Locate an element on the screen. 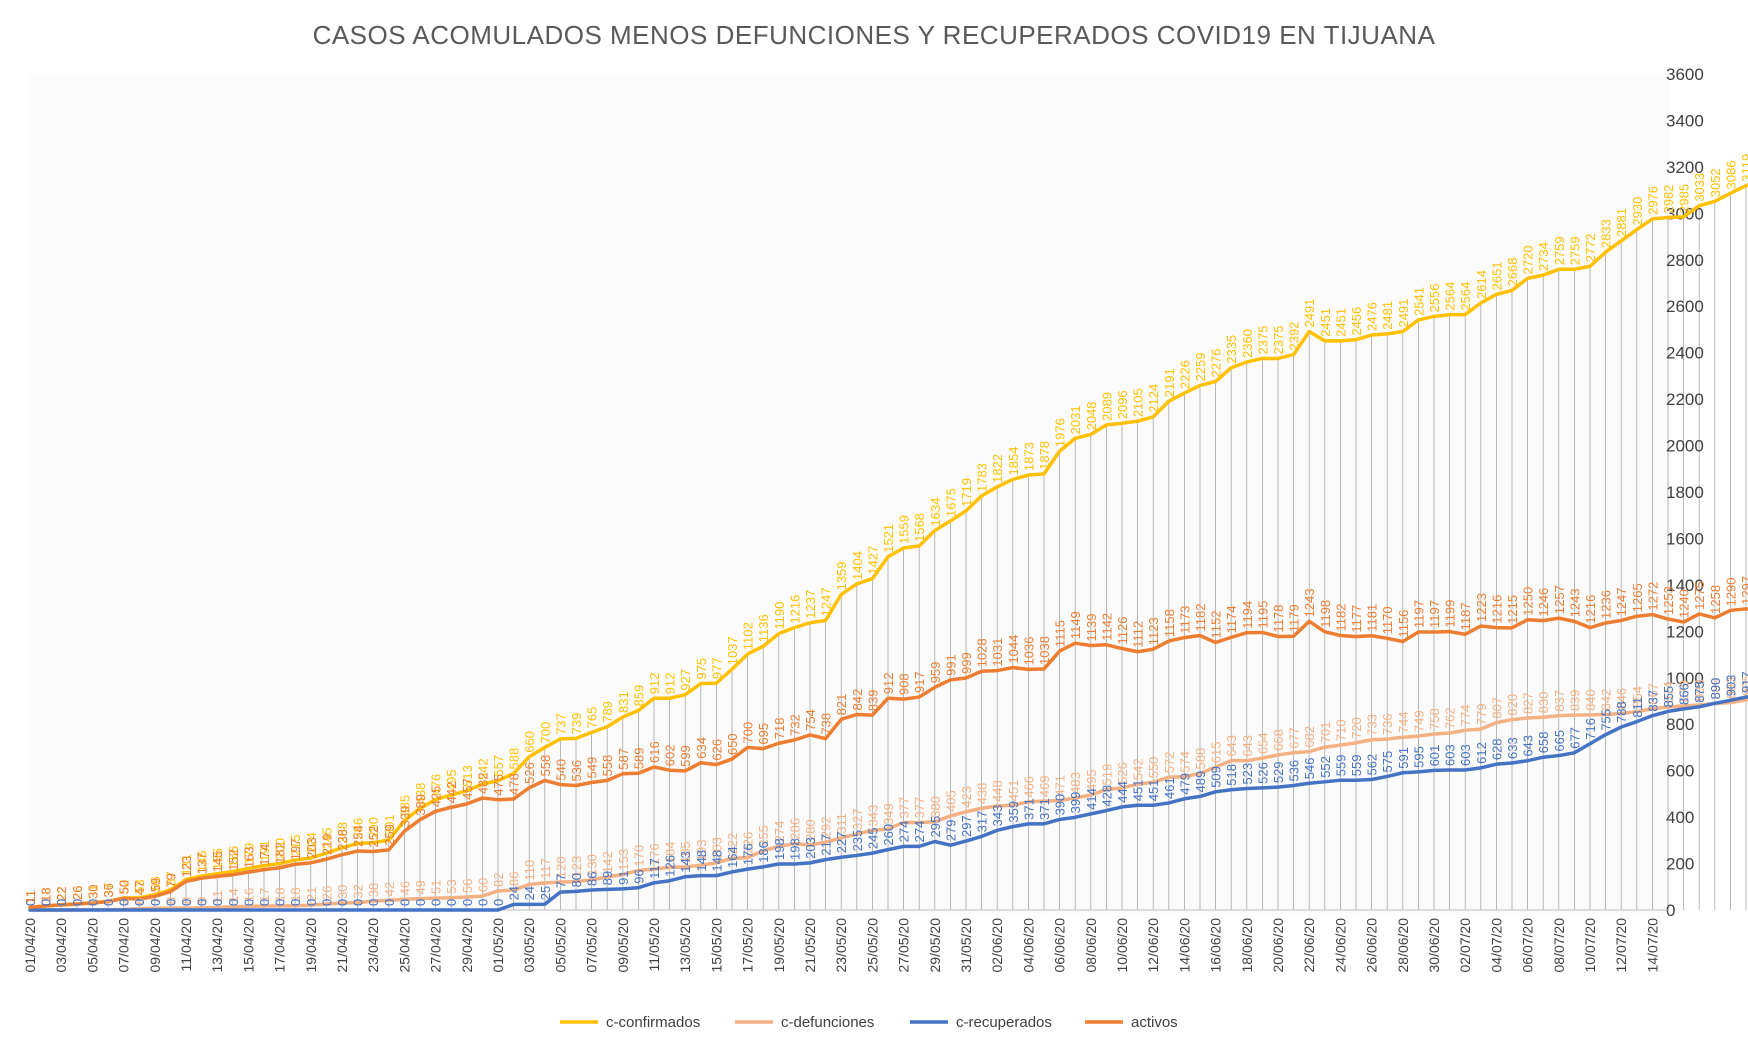 The width and height of the screenshot is (1748, 1054). data-label: 682 is located at coordinates (1309, 737).